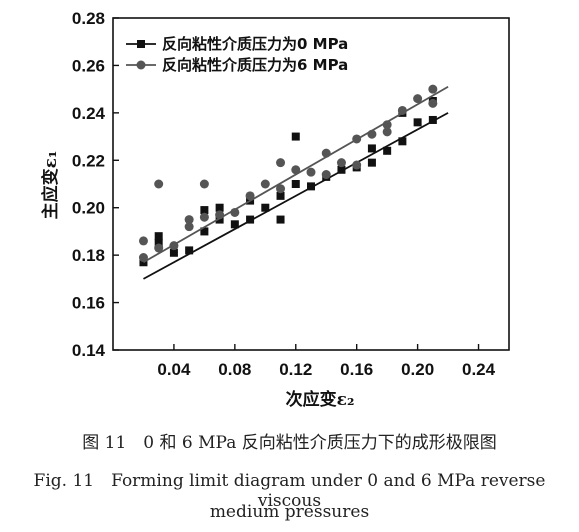  What do you see at coordinates (417, 369) in the screenshot?
I see `x-tick-label: 0.20` at bounding box center [417, 369].